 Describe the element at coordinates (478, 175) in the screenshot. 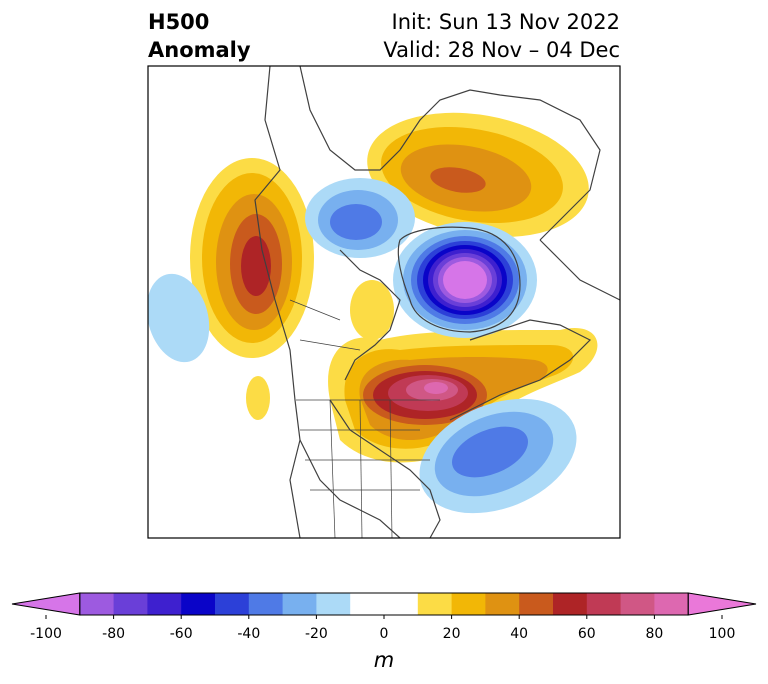

I see `ridge-greenland` at that location.